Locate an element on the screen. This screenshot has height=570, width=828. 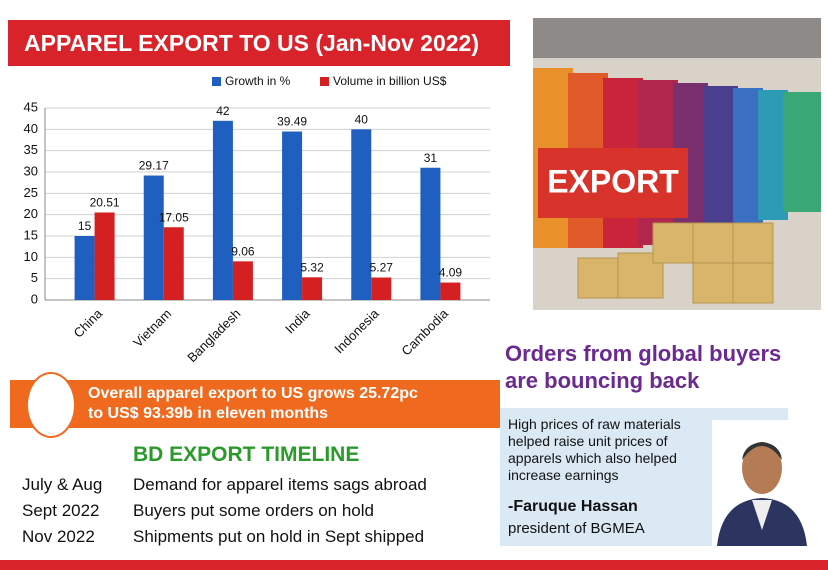
timeline-row: Sept 2022 Buyers put some orders on hold is located at coordinates (224, 511).